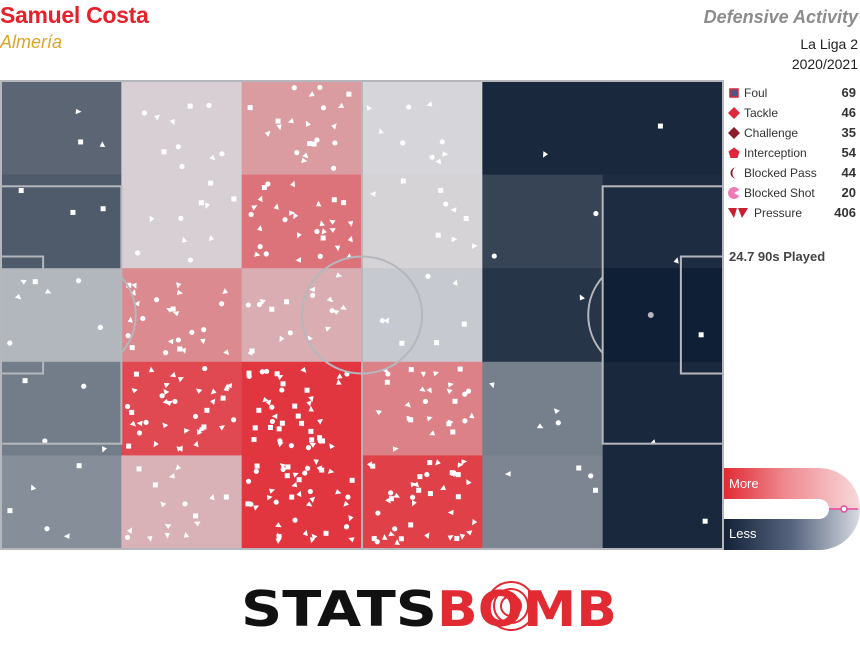 Image resolution: width=860 pixels, height=650 pixels. I want to click on legend-count: 35, so click(848, 132).